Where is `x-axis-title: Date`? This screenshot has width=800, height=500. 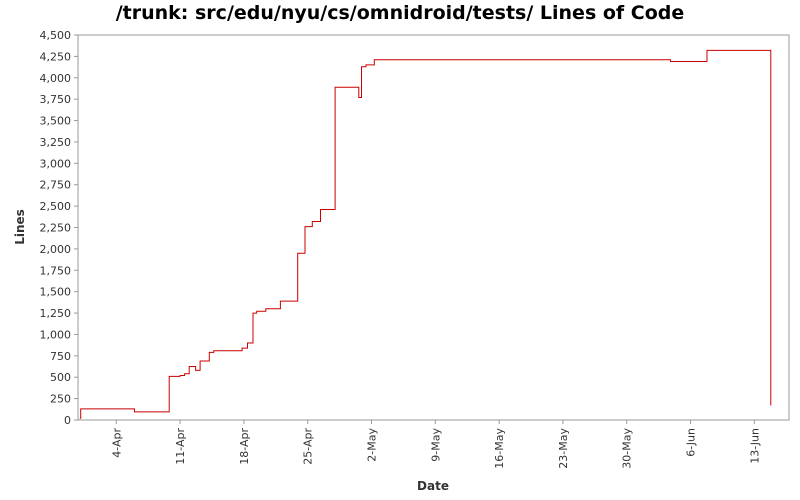 x-axis-title: Date is located at coordinates (433, 486).